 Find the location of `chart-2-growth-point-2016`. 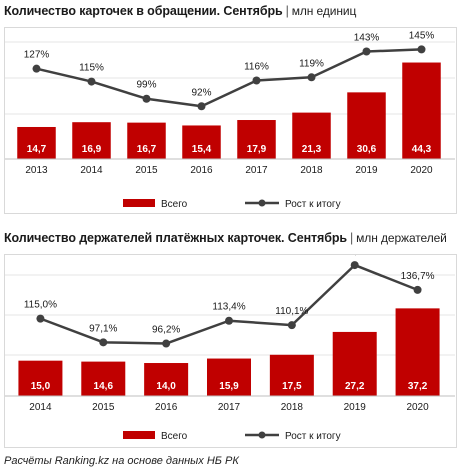

chart-2-growth-point-2016 is located at coordinates (166, 343).